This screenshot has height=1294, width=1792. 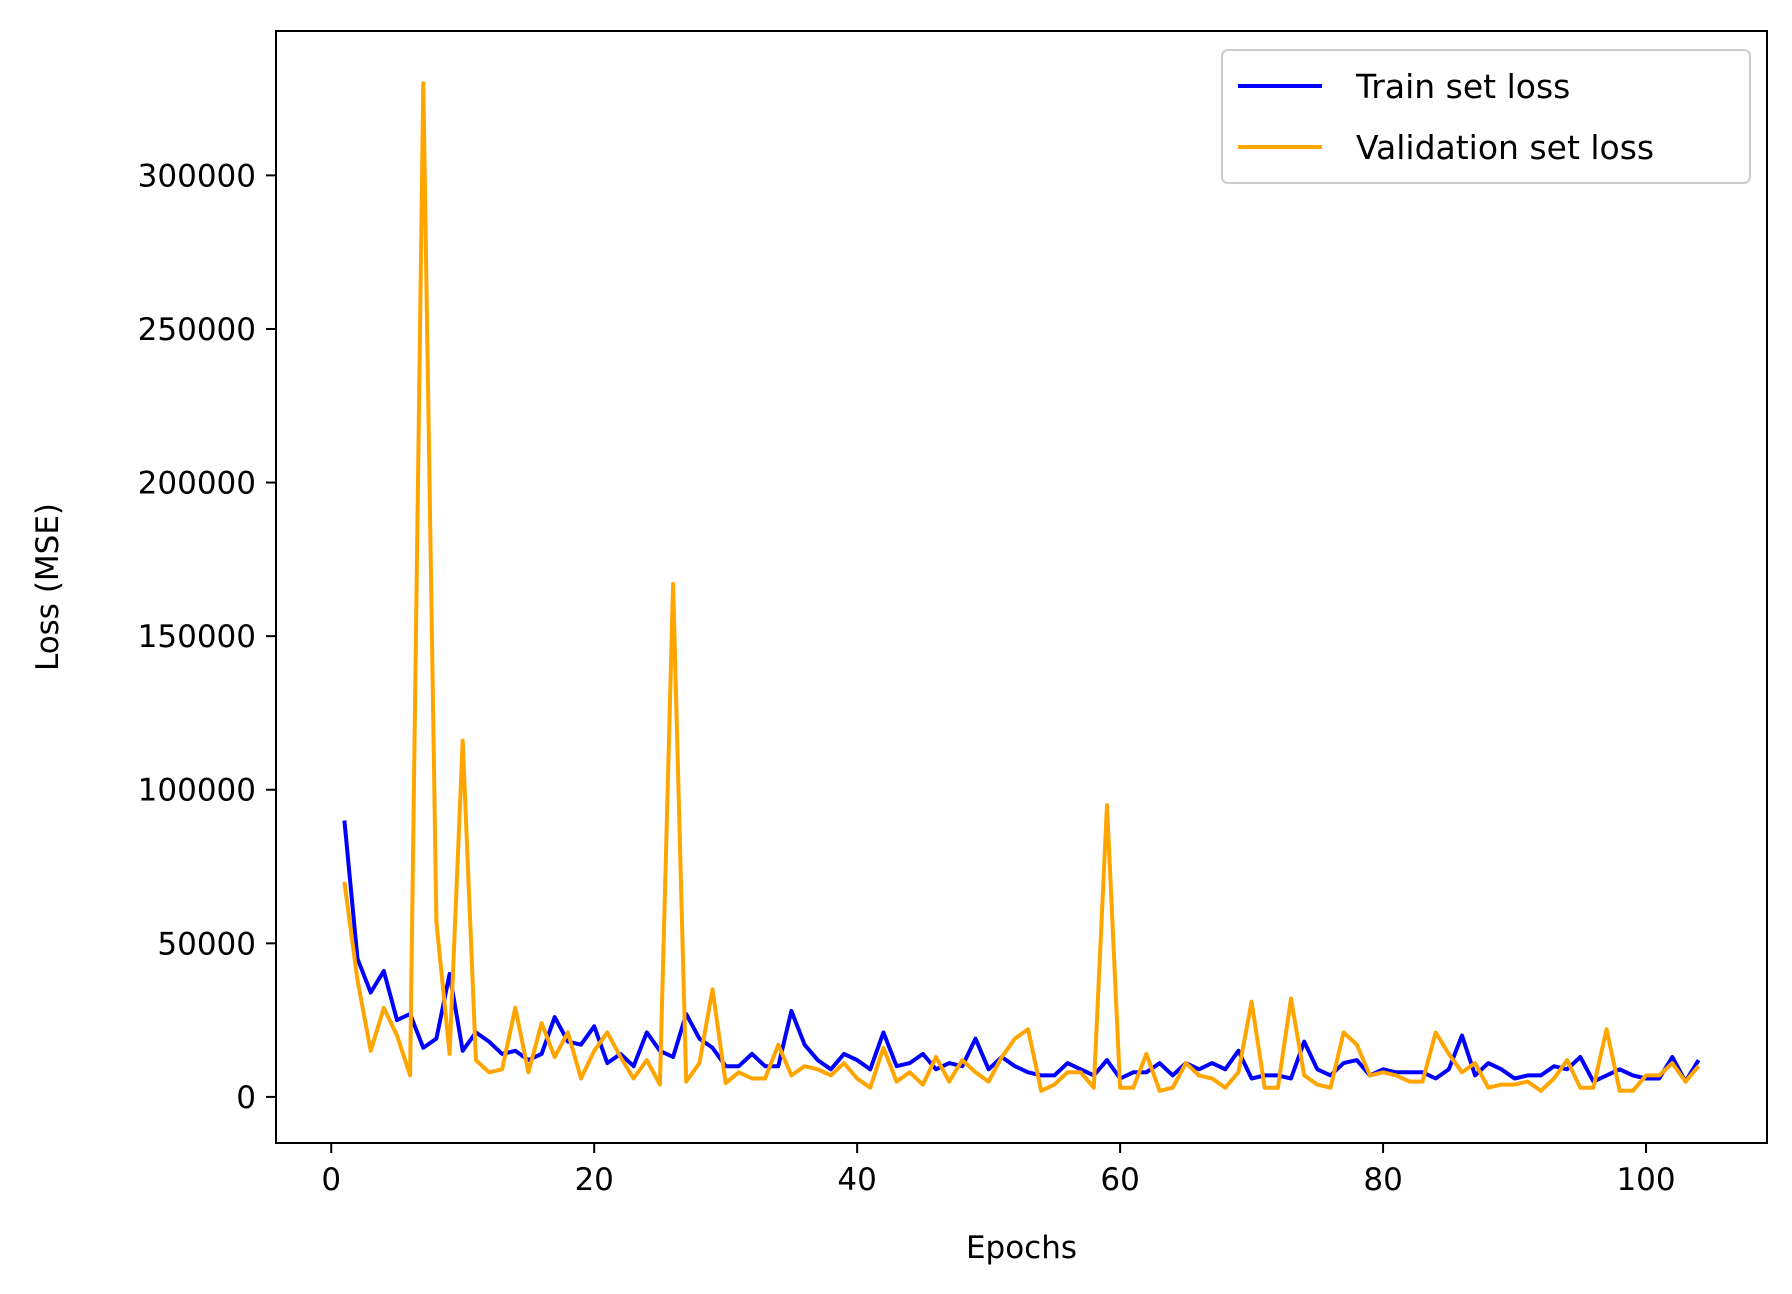 What do you see at coordinates (206, 944) in the screenshot?
I see `y-tick-label: 50000` at bounding box center [206, 944].